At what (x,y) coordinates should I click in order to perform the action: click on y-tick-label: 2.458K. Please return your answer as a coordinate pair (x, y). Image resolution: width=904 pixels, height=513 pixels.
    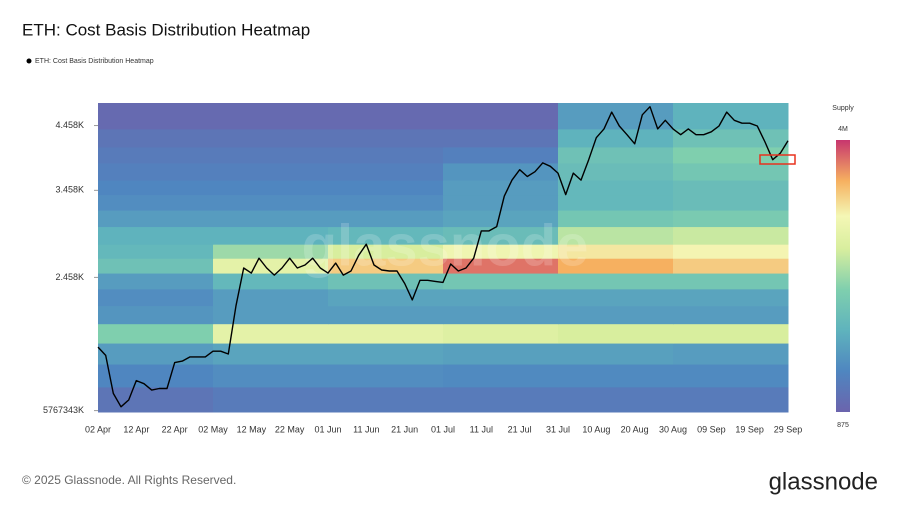
    Looking at the image, I should click on (69, 277).